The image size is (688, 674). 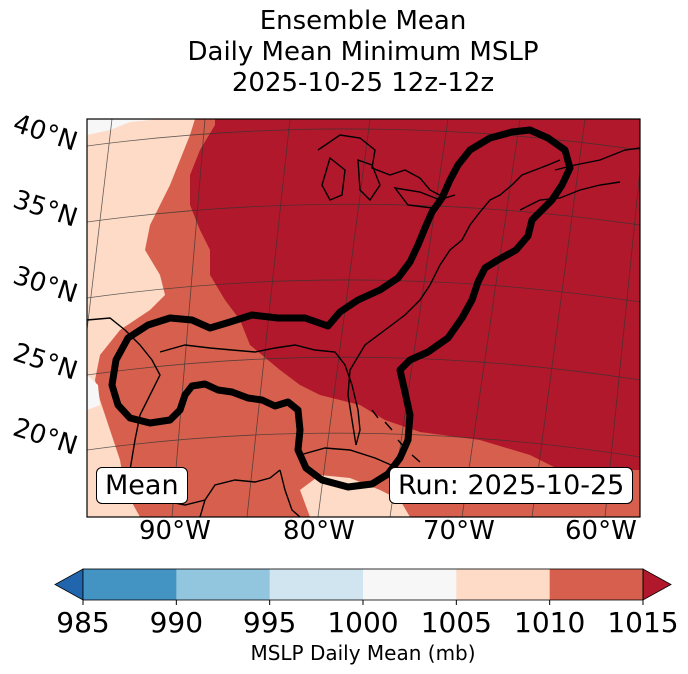 I want to click on title-line-2: Daily Mean Minimum MSLP, so click(x=363, y=52).